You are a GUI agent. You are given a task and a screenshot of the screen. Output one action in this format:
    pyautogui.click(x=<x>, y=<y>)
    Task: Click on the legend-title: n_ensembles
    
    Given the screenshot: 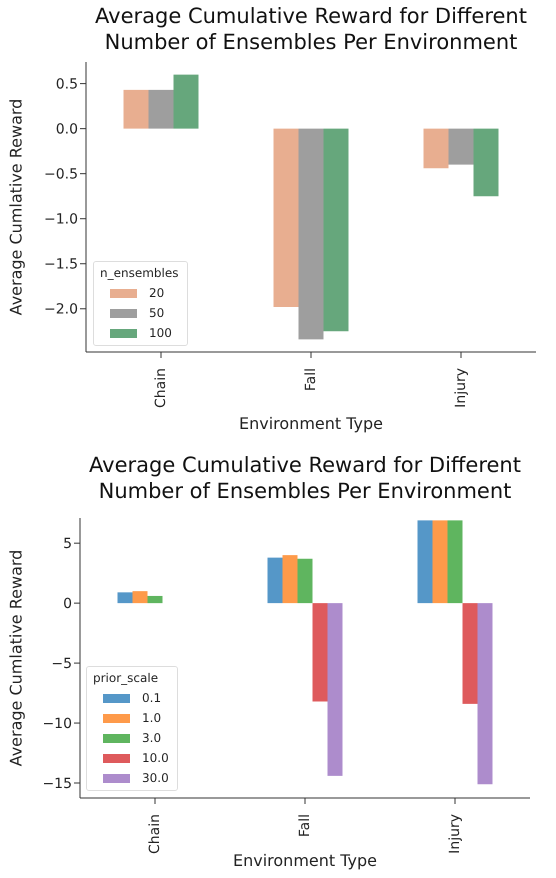 What is the action you would take?
    pyautogui.click(x=139, y=273)
    